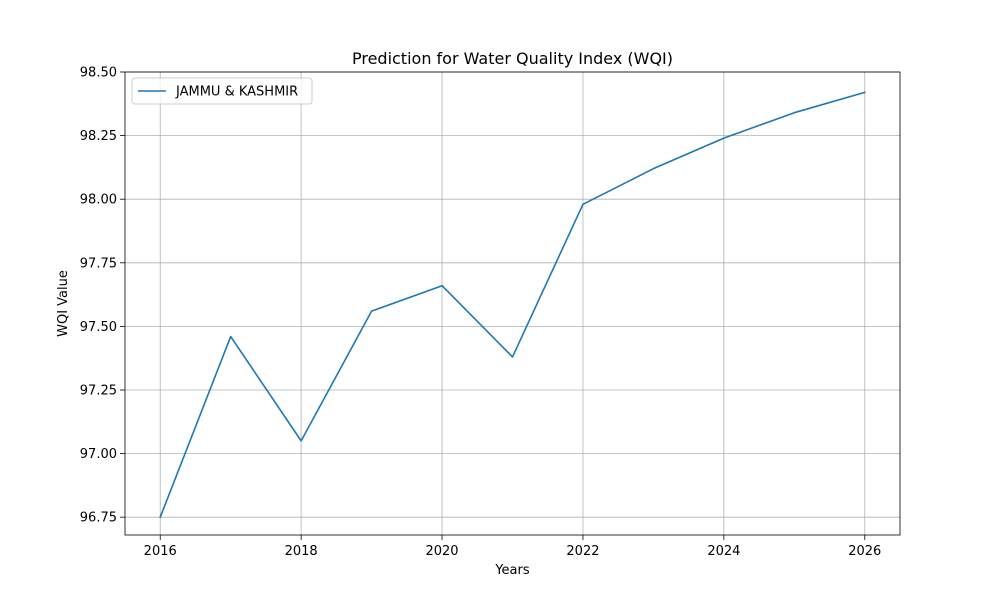 This screenshot has height=600, width=1000. Describe the element at coordinates (512, 58) in the screenshot. I see `chart-title: Prediction for Water Quality Index (WQI)` at that location.